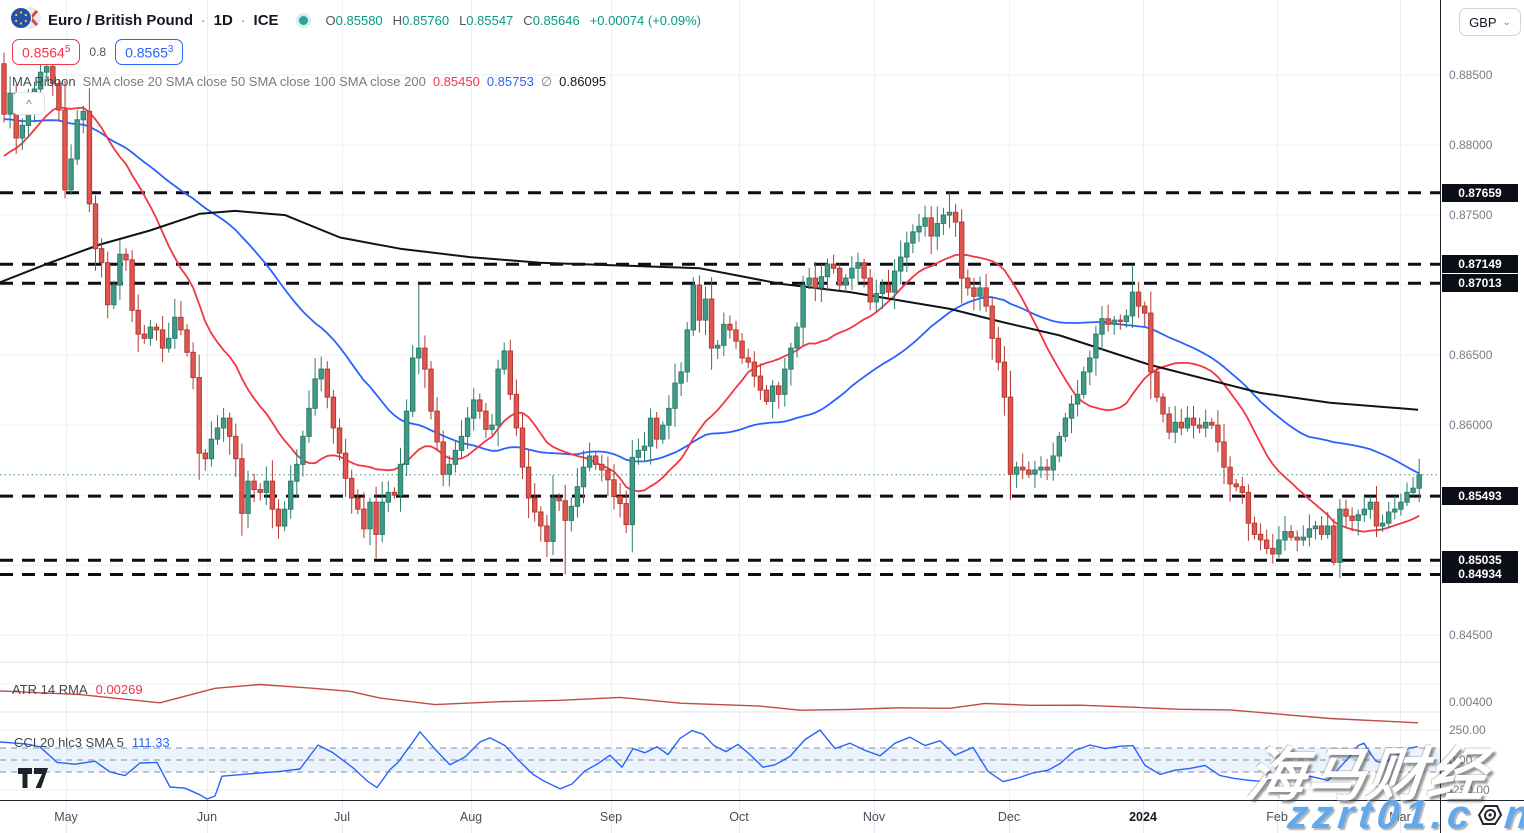 The image size is (1524, 833). Describe the element at coordinates (119, 689) in the screenshot. I see `atr-value: 0.00269` at that location.